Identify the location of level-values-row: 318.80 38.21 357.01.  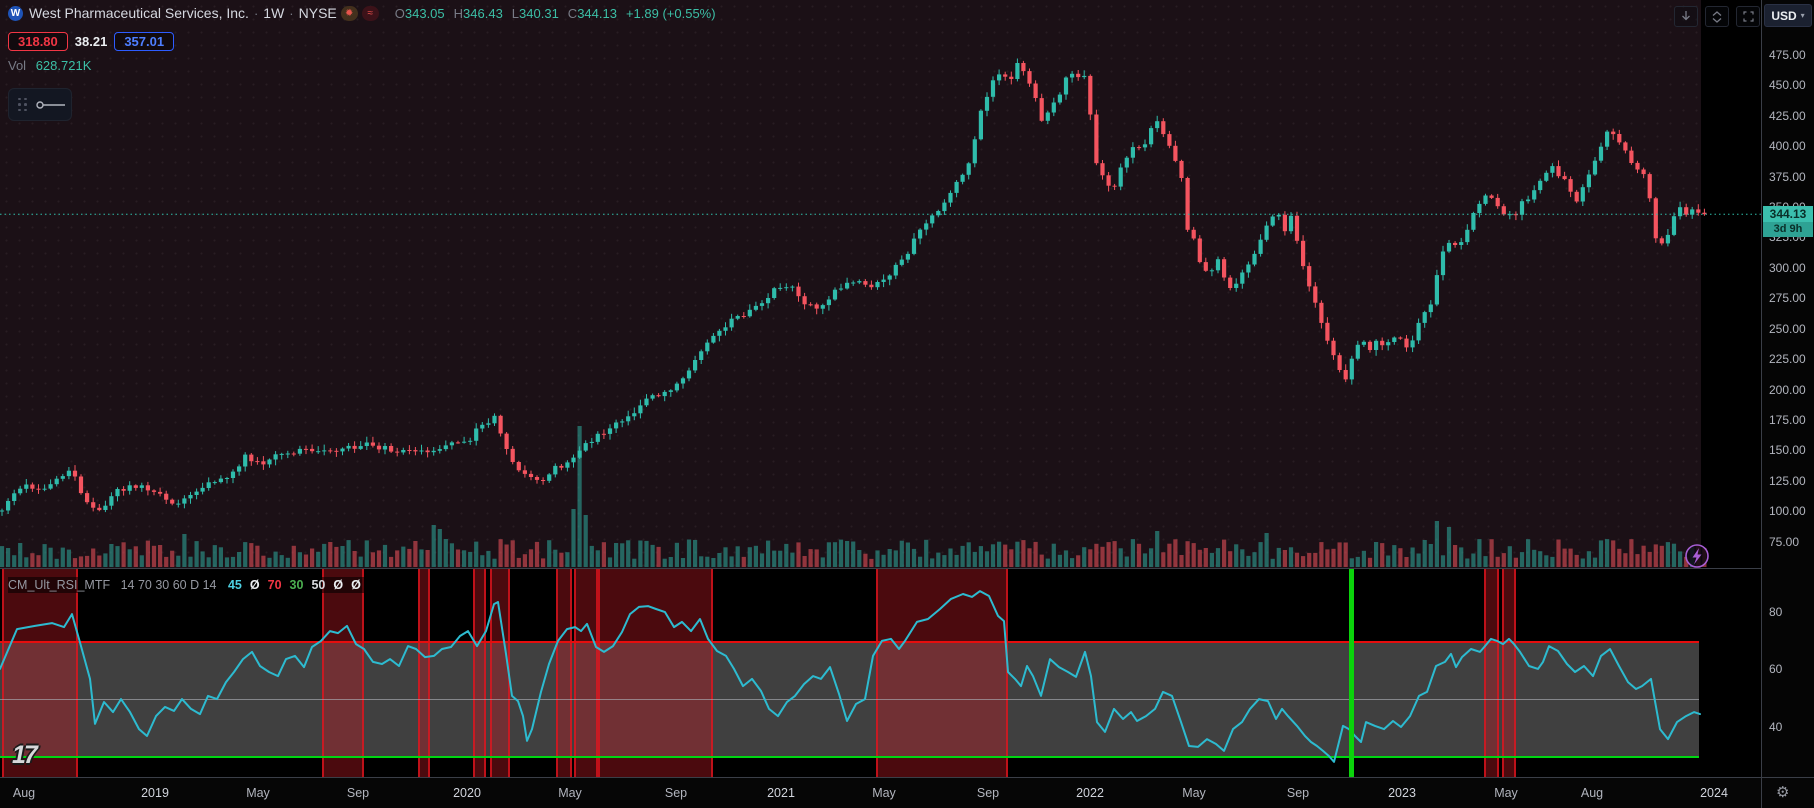
(362, 41).